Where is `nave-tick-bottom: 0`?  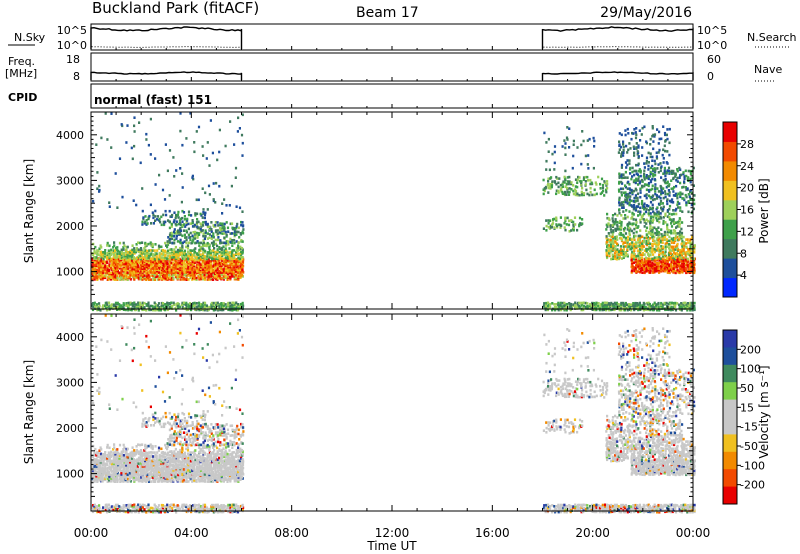
nave-tick-bottom: 0 is located at coordinates (710, 76).